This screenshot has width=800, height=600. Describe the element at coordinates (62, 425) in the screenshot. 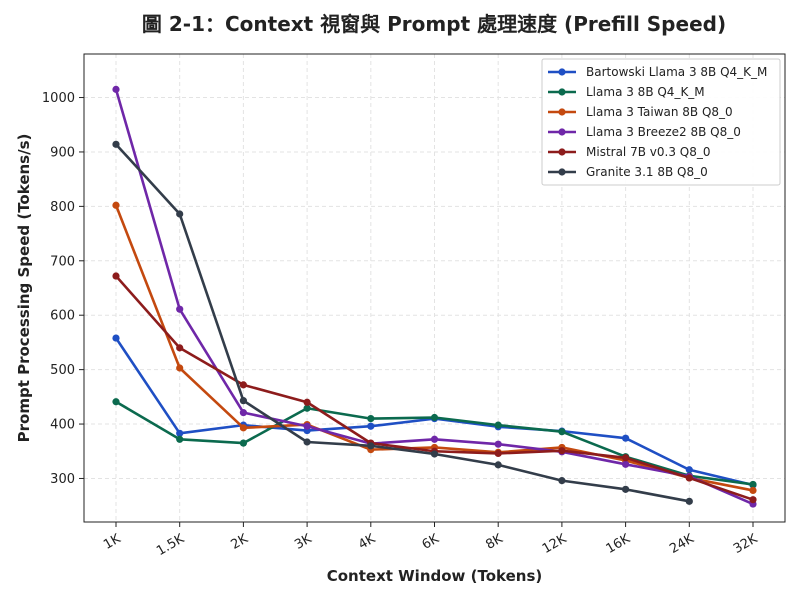

I see `y-tick-label: 400` at that location.